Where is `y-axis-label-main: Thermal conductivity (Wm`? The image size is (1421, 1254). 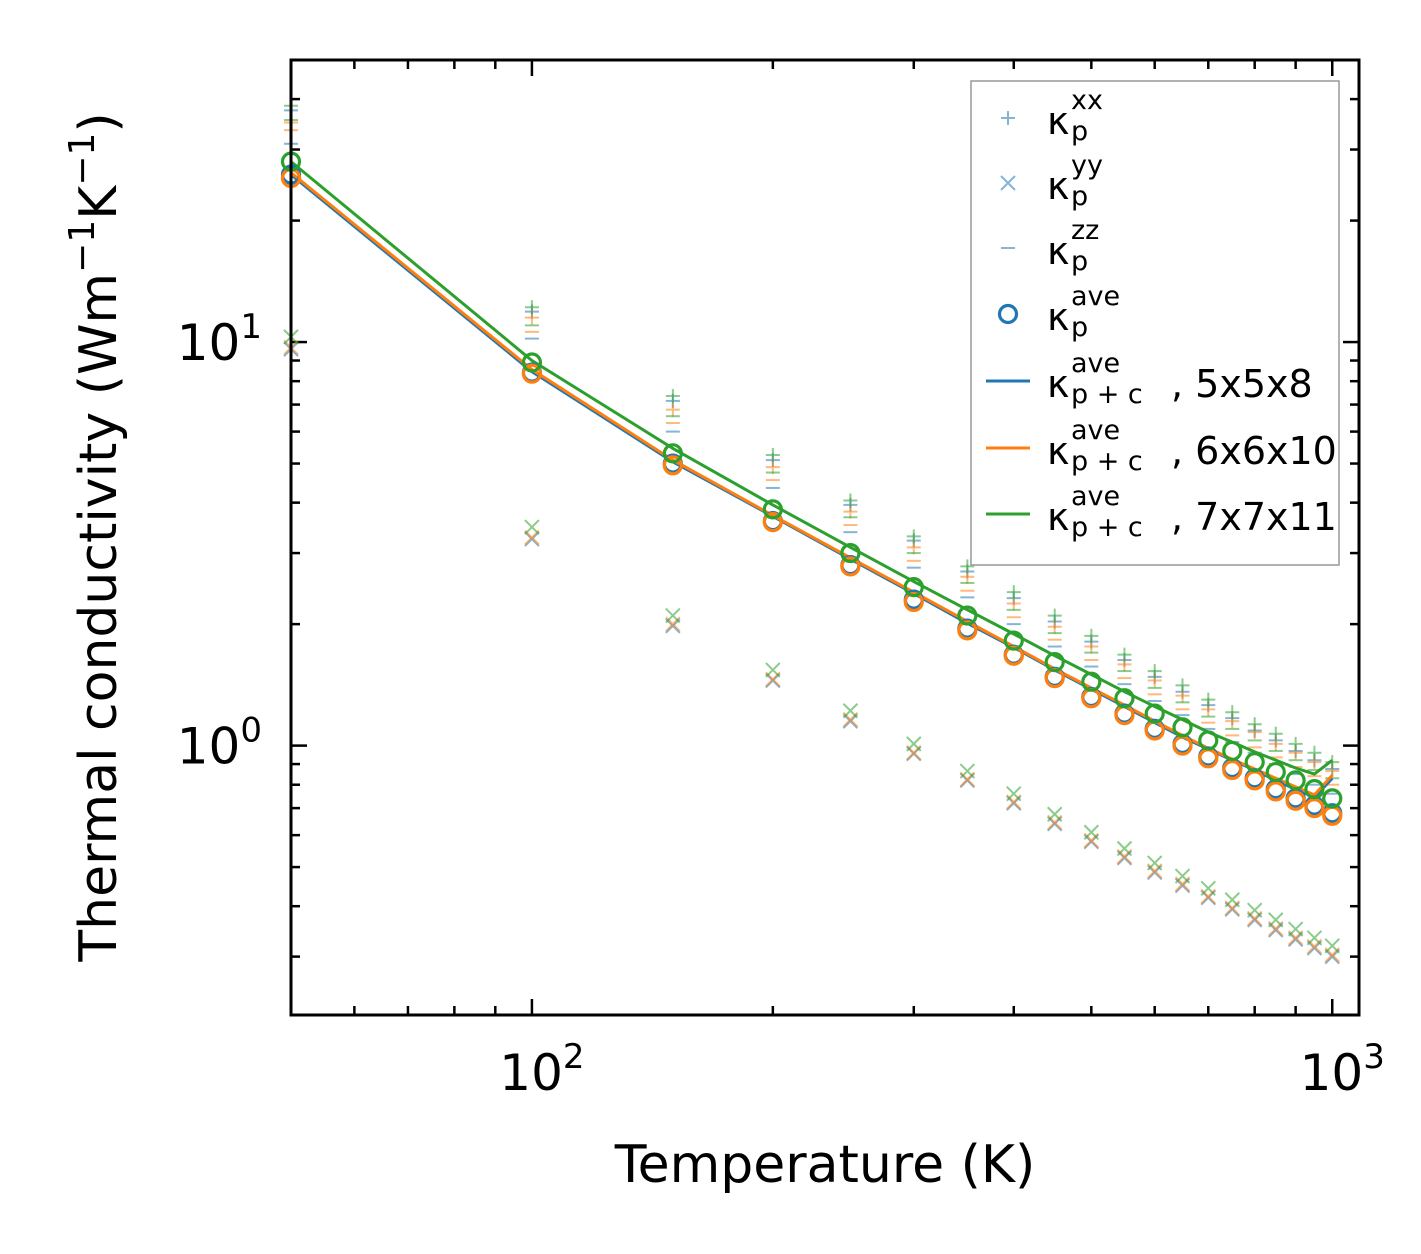
y-axis-label-main: Thermal conductivity (Wm is located at coordinates (99, 618).